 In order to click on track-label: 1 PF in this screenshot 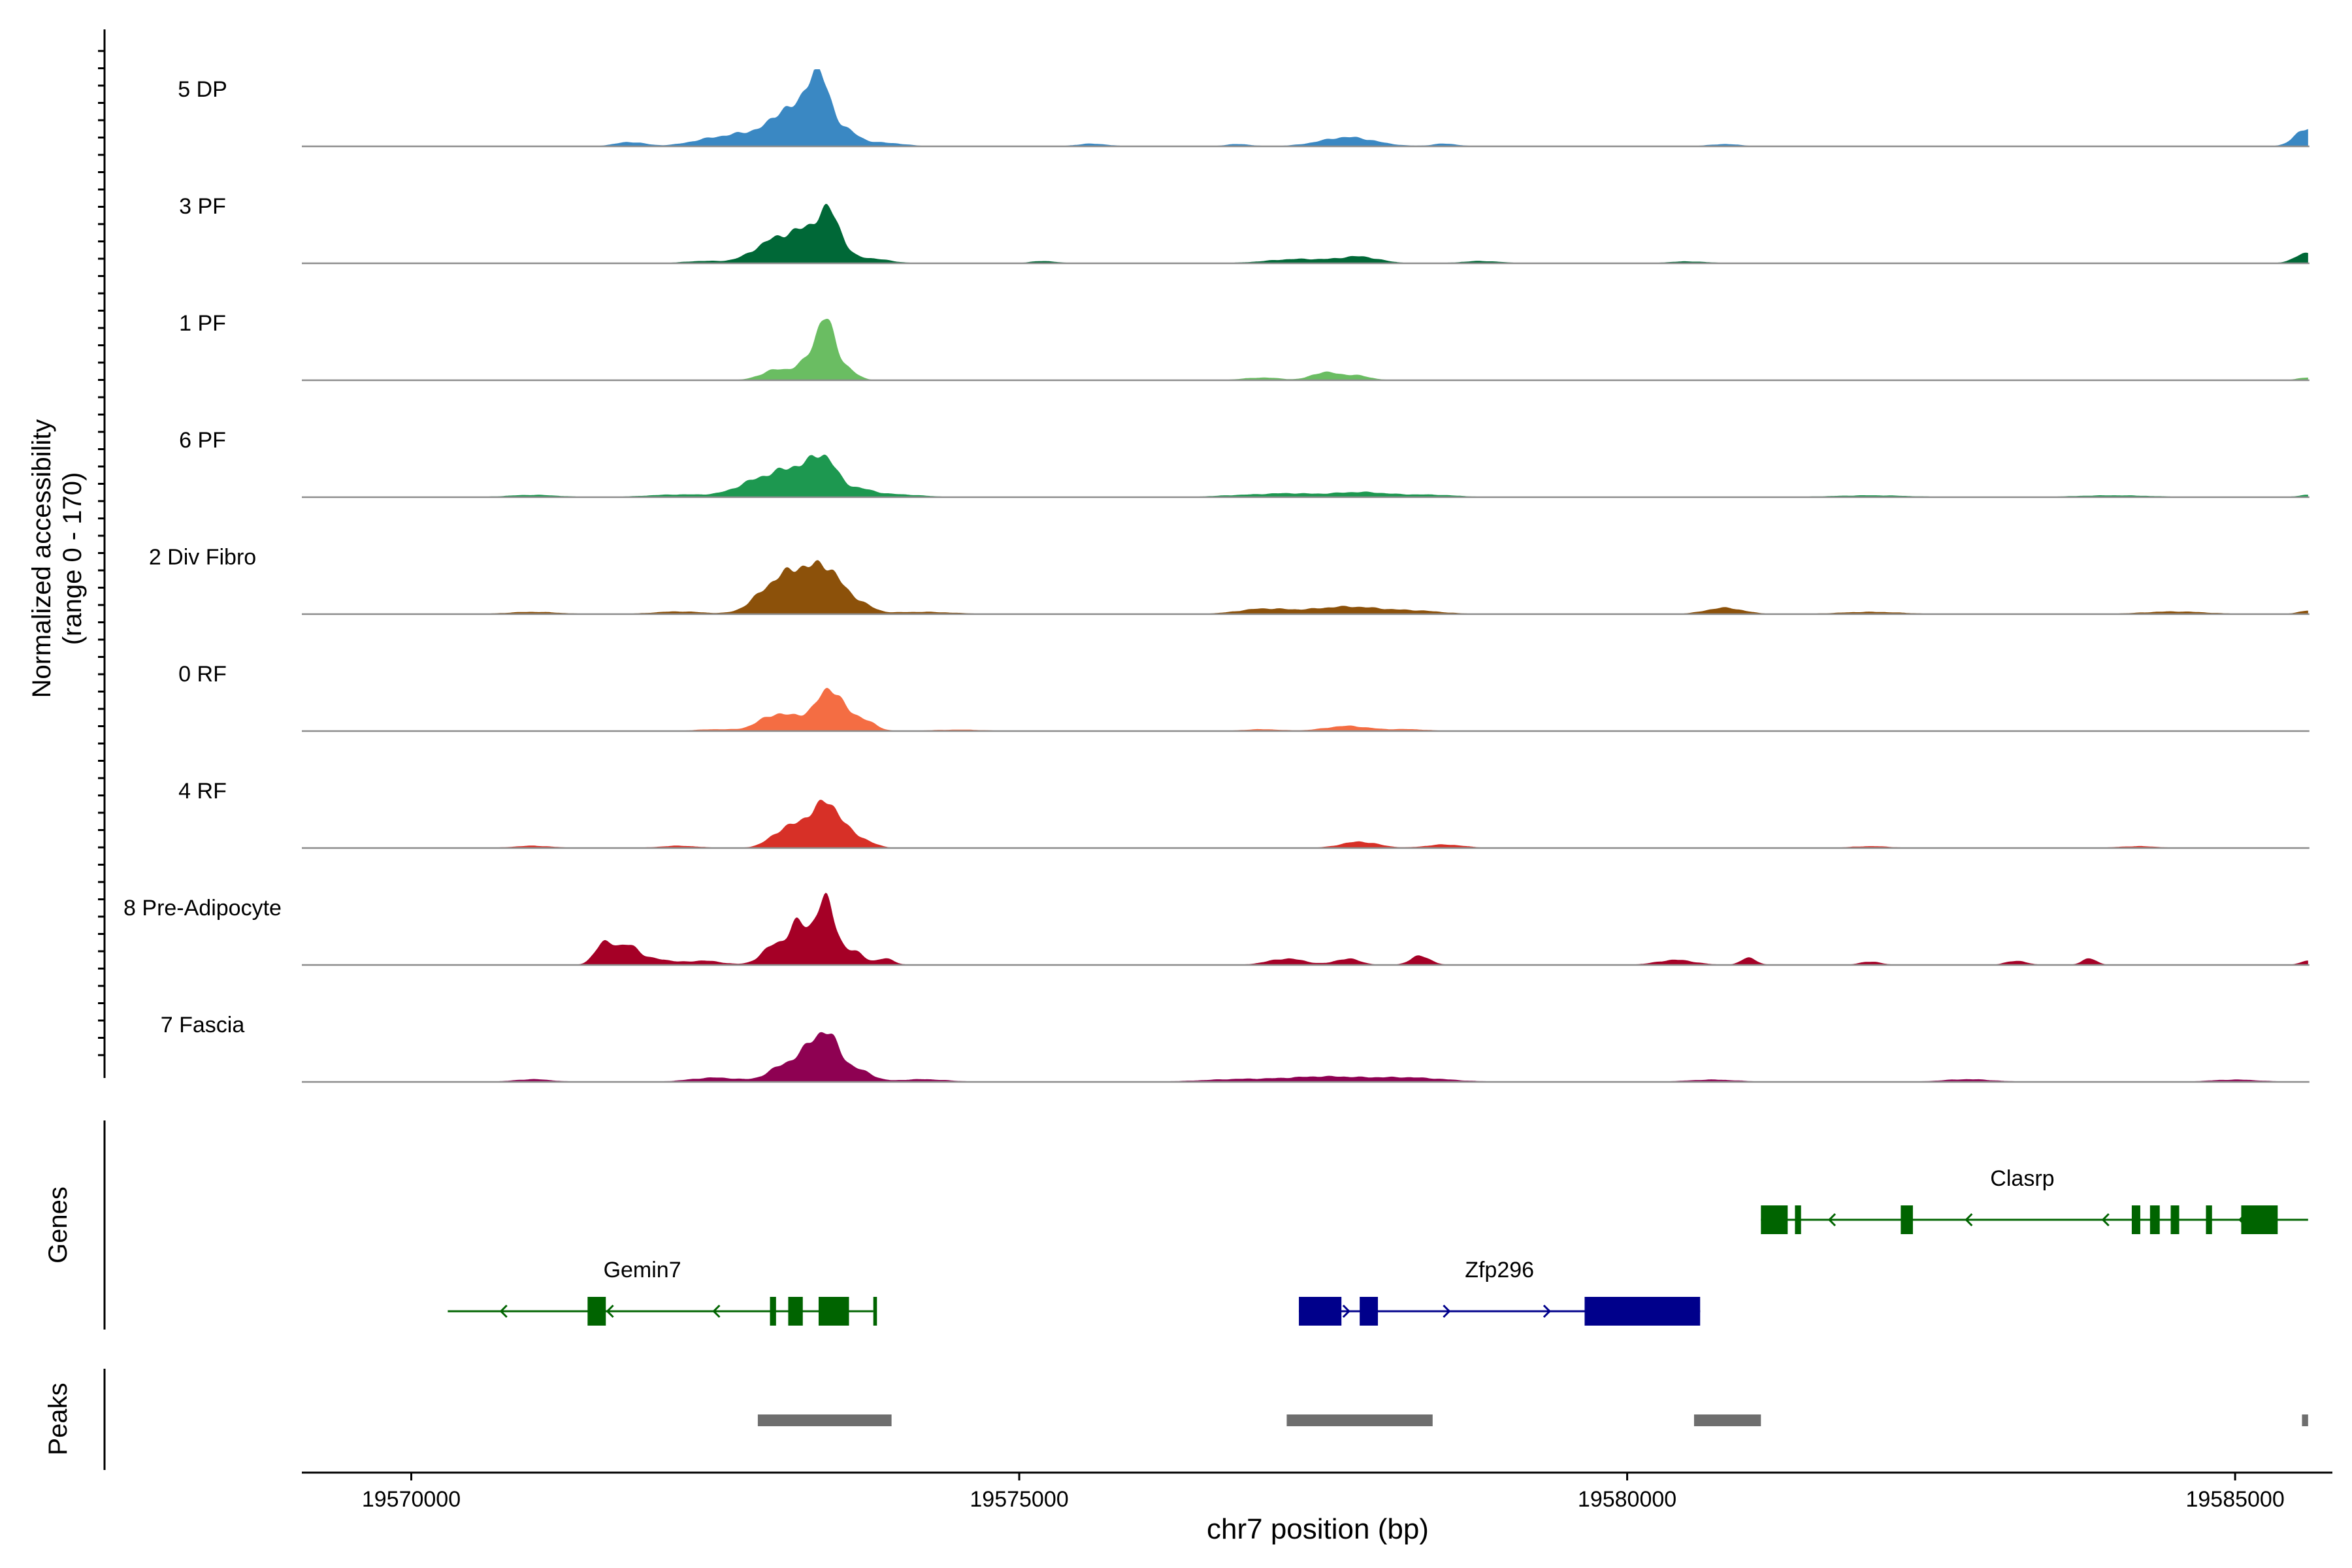, I will do `click(202, 323)`.